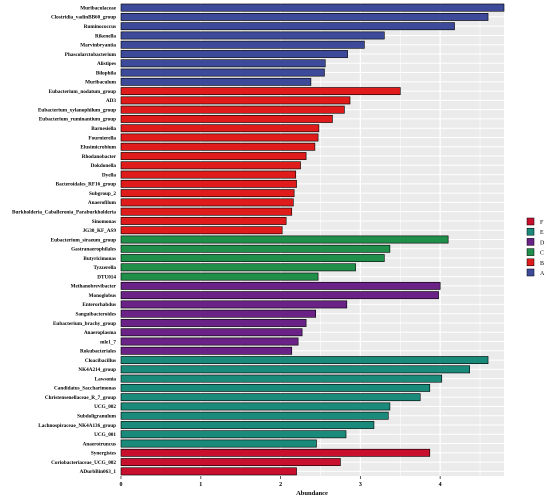 The width and height of the screenshot is (550, 500). Describe the element at coordinates (83, 18) in the screenshot. I see `y-tick-label: Clostridia_vadinBB60_group` at that location.